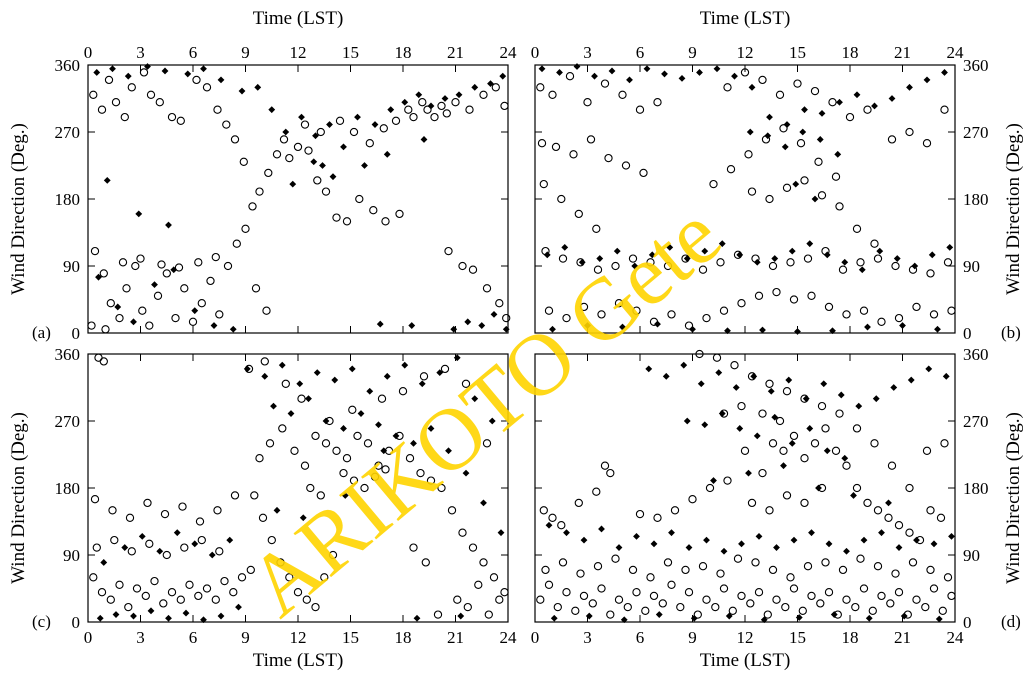  I want to click on y-tick-label: 360, so click(68, 354).